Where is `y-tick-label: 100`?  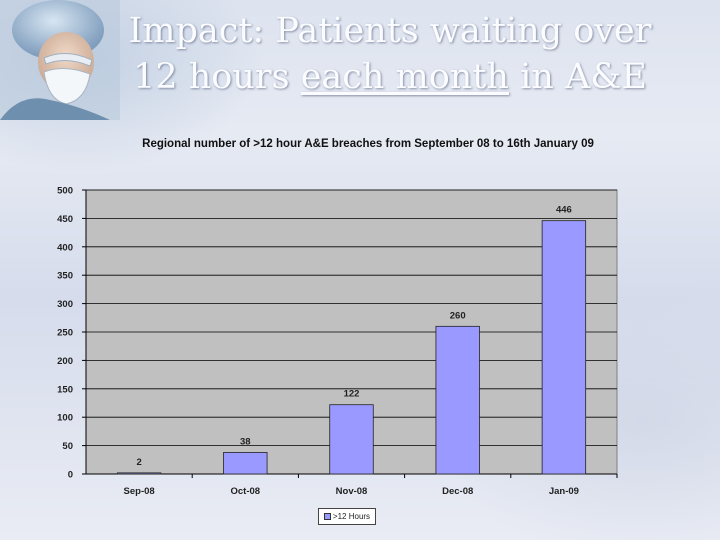 y-tick-label: 100 is located at coordinates (65, 418).